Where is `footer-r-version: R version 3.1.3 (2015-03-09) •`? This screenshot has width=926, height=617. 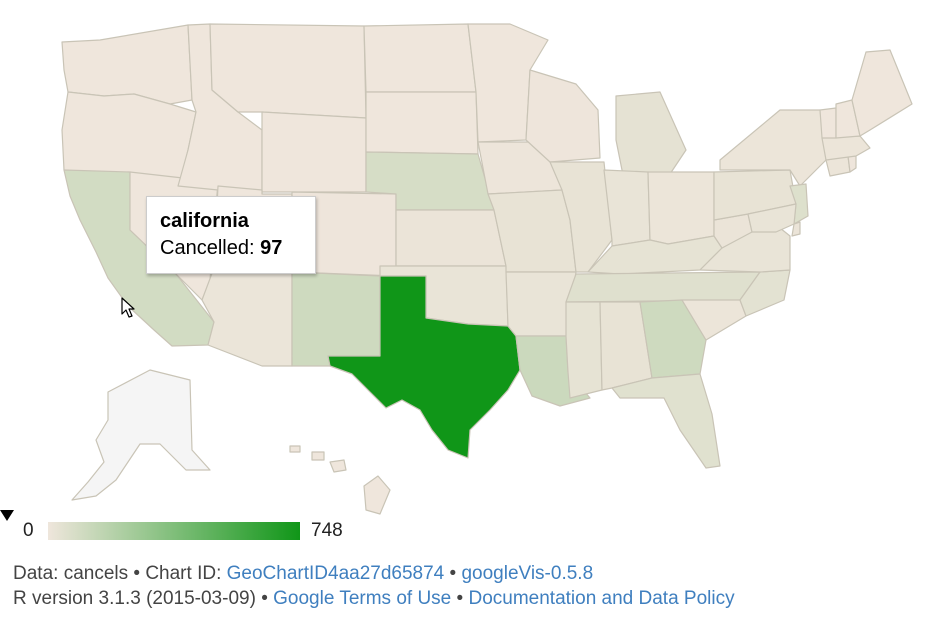 footer-r-version: R version 3.1.3 (2015-03-09) • is located at coordinates (143, 598).